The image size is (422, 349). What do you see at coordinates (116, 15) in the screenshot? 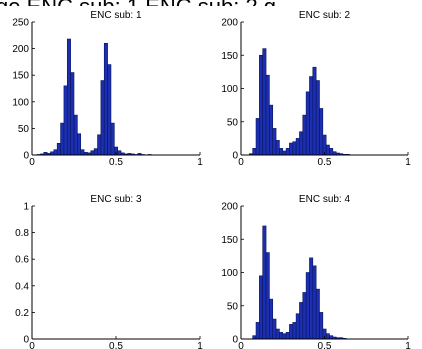
I see `subplot-title: ENC sub: 1` at bounding box center [116, 15].